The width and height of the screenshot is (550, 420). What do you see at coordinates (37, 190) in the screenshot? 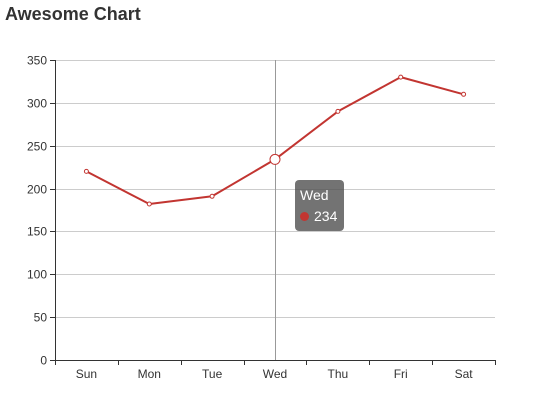
I see `y-tick-label: 200` at bounding box center [37, 190].